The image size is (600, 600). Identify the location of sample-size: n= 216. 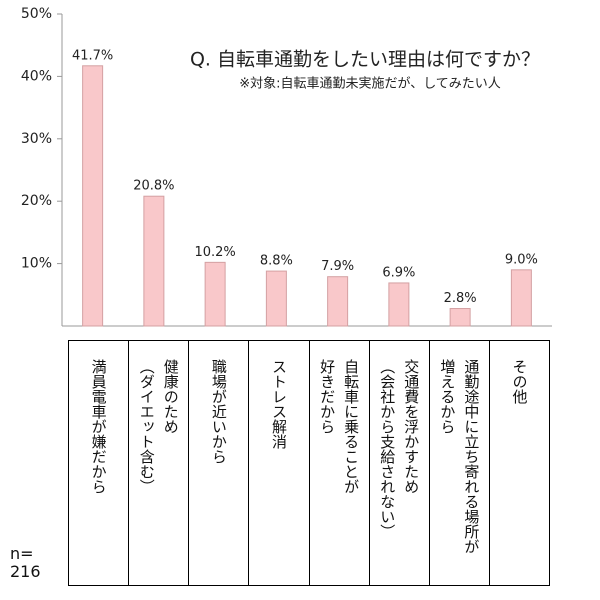
(25, 562).